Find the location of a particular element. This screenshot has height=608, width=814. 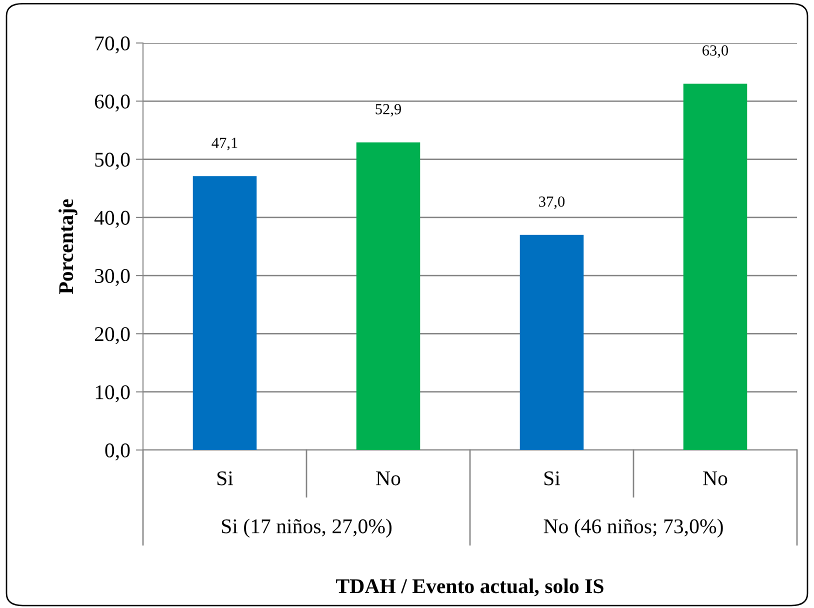

data-label: 52,9 is located at coordinates (388, 110).